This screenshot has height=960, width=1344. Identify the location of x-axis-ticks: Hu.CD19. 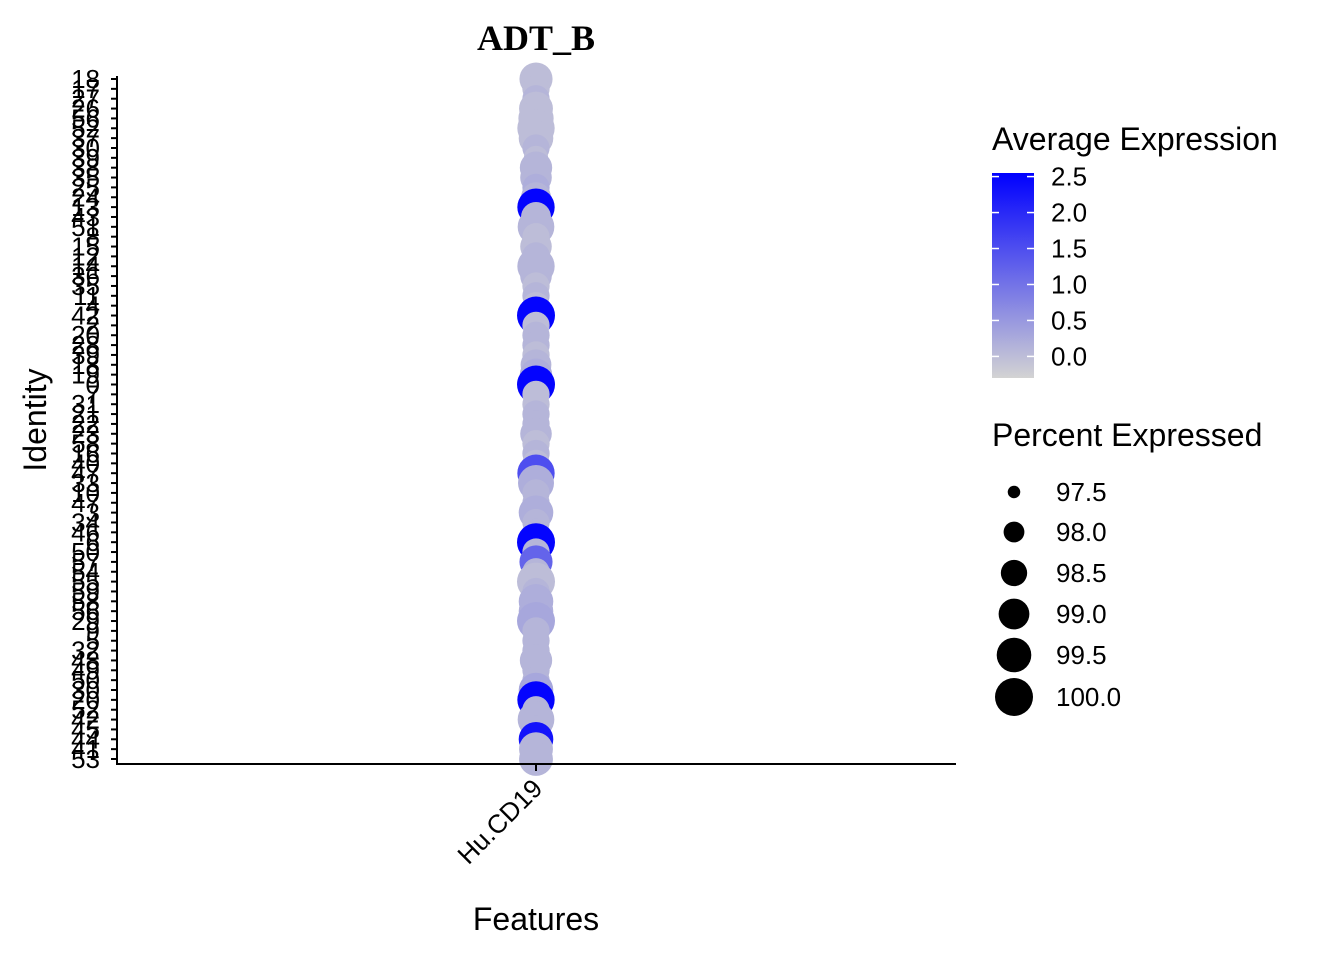
(499, 817).